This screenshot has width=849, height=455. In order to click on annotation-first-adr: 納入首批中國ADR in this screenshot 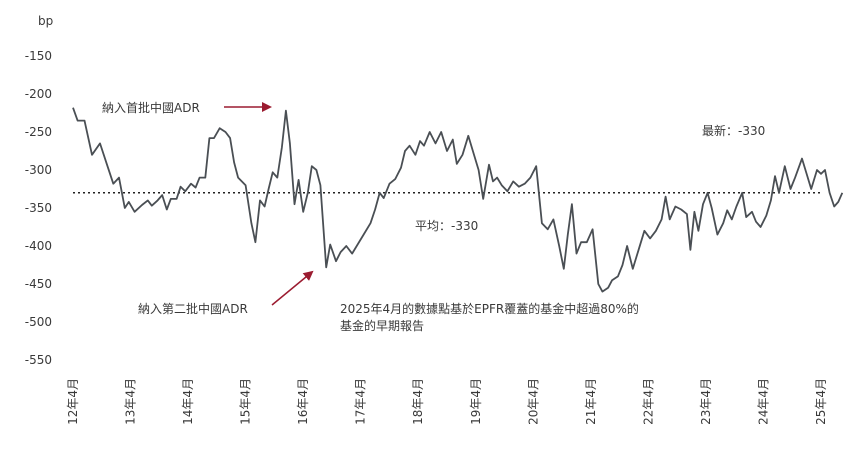, I will do `click(151, 107)`.